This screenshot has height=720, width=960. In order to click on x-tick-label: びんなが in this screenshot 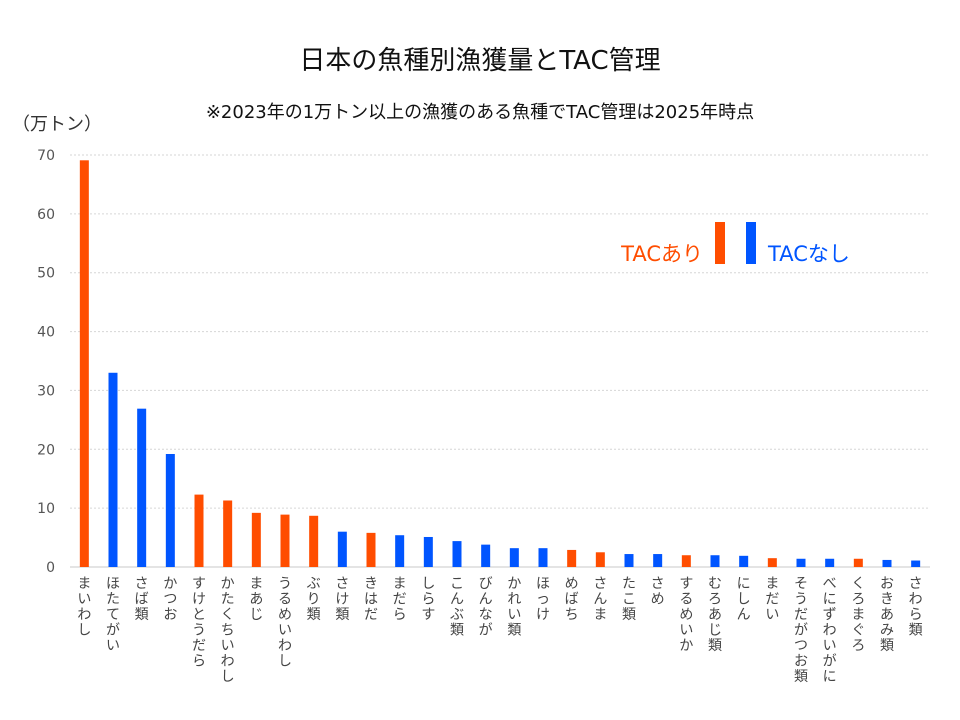, I will do `click(486, 607)`.